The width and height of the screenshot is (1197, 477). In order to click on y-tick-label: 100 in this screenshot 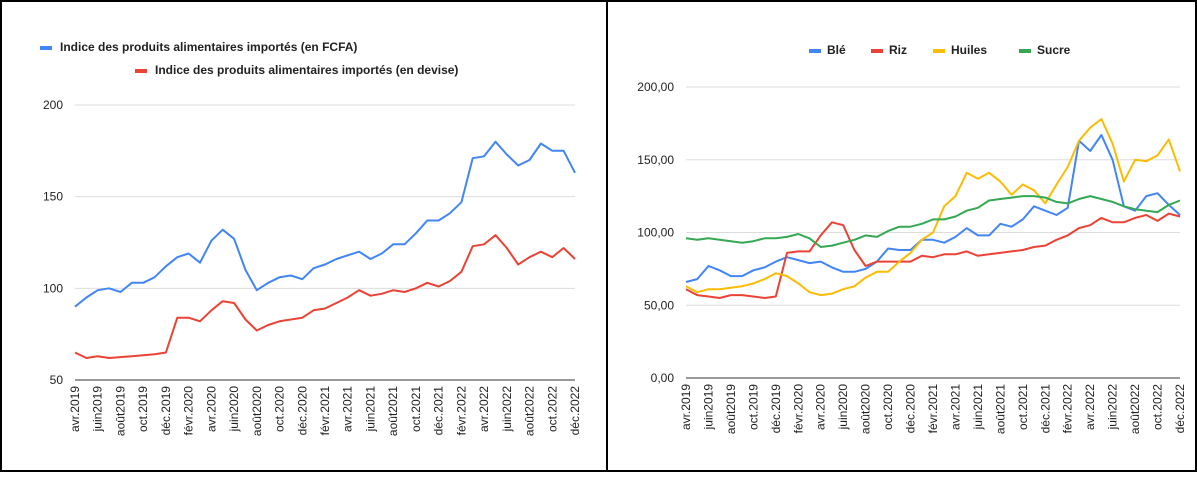, I will do `click(53, 288)`.